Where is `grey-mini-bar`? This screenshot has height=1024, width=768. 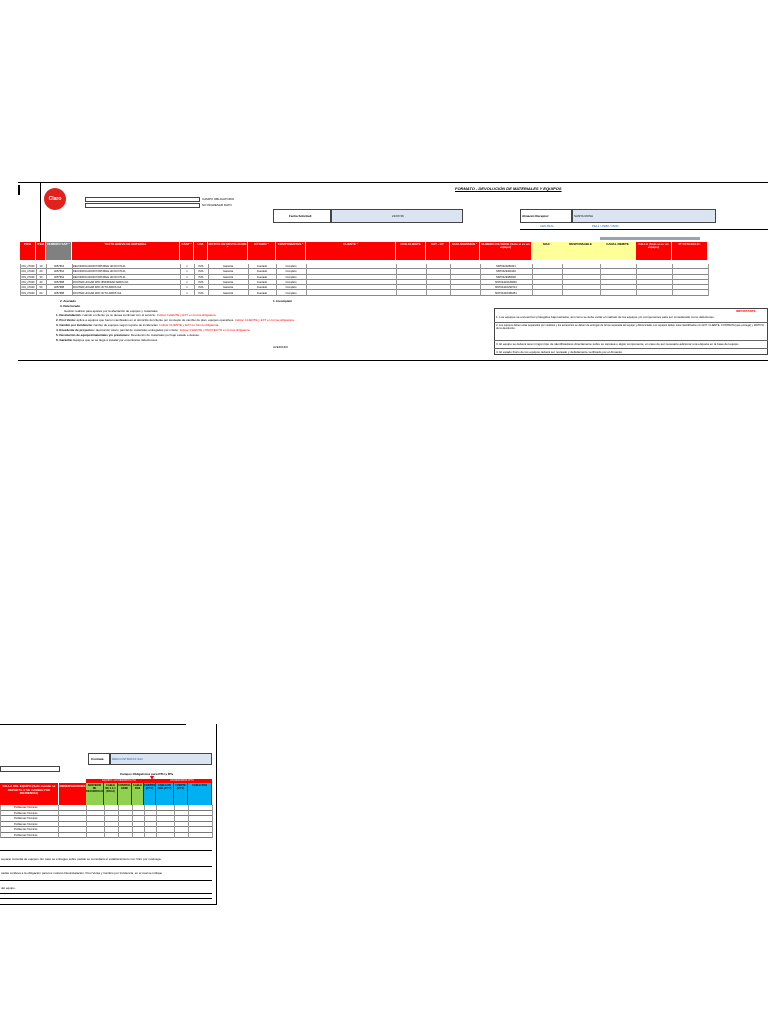
grey-mini-bar is located at coordinates (650, 238).